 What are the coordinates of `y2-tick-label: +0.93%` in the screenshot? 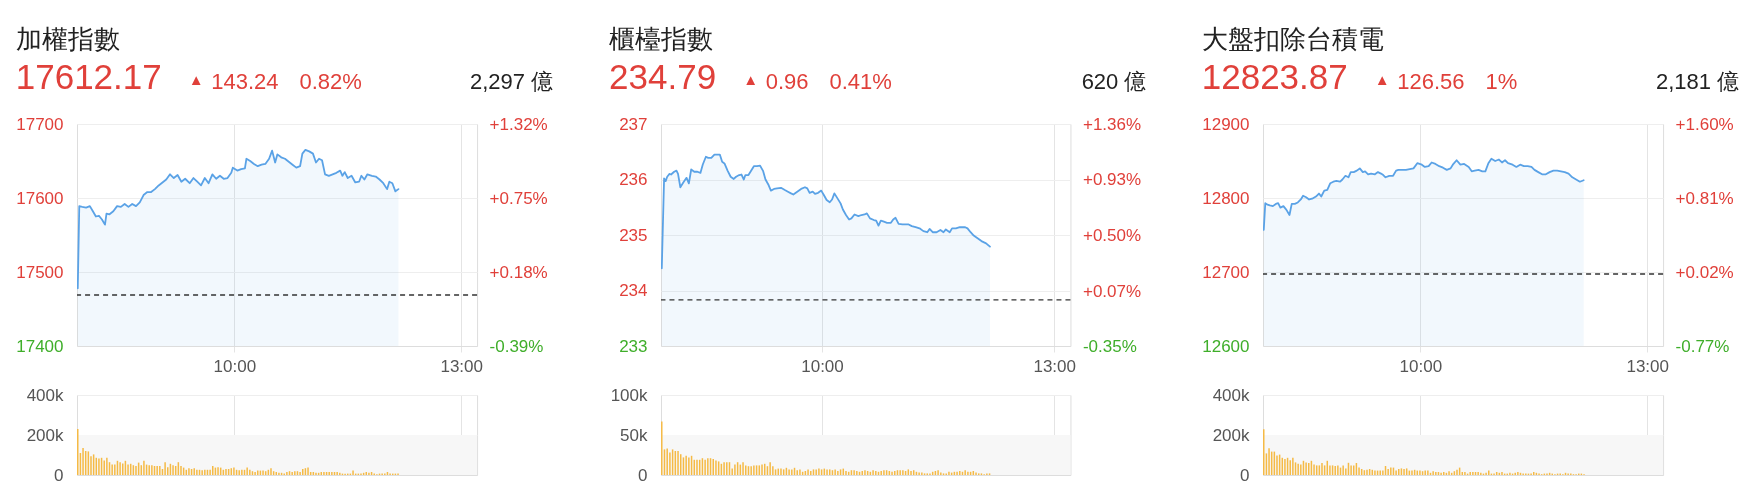 It's located at (1112, 180).